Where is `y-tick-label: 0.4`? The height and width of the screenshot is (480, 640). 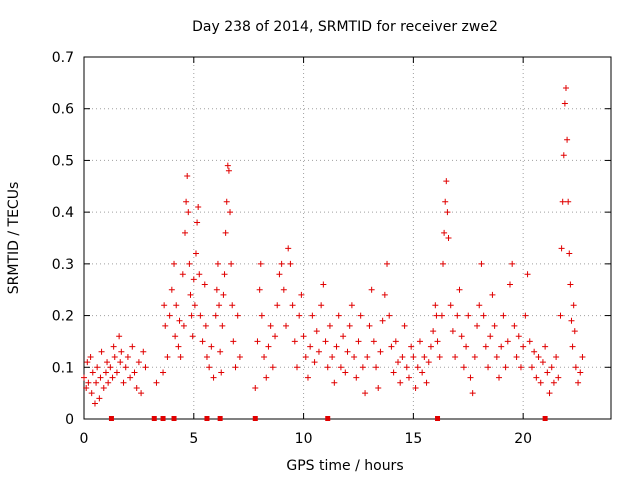 y-tick-label: 0.4 is located at coordinates (63, 213).